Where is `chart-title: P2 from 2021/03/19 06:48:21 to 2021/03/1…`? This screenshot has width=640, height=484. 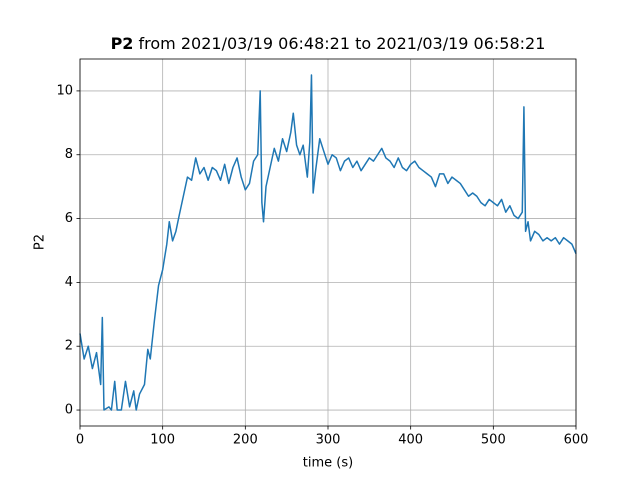 chart-title: P2 from 2021/03/19 06:48:21 to 2021/03/1… is located at coordinates (328, 43).